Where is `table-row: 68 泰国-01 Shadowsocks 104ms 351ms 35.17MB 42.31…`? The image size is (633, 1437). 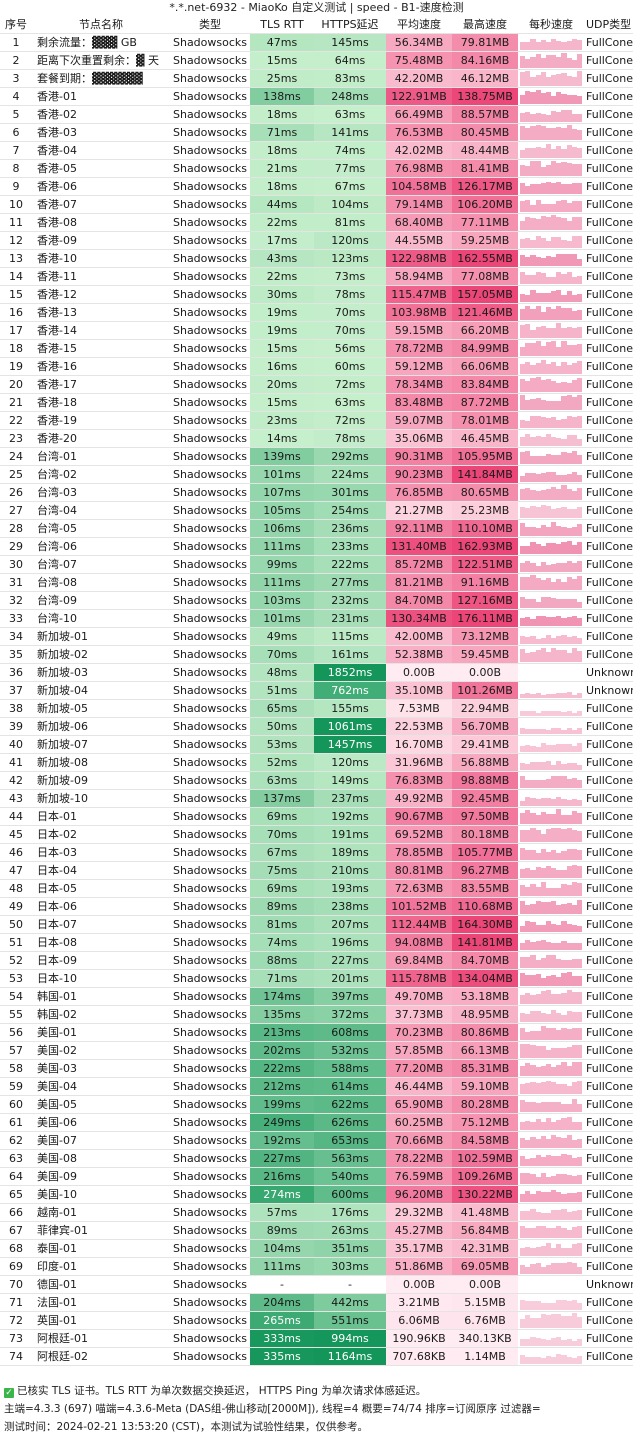
table-row: 68 泰国-01 Shadowsocks 104ms 351ms 35.17MB 42.31… is located at coordinates (316, 1248).